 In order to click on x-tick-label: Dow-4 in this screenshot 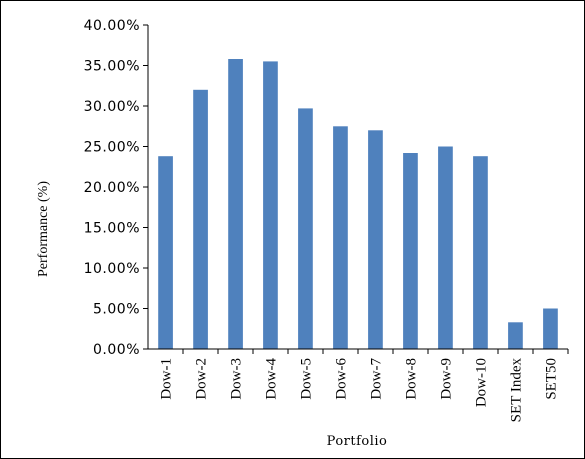, I will do `click(272, 379)`.